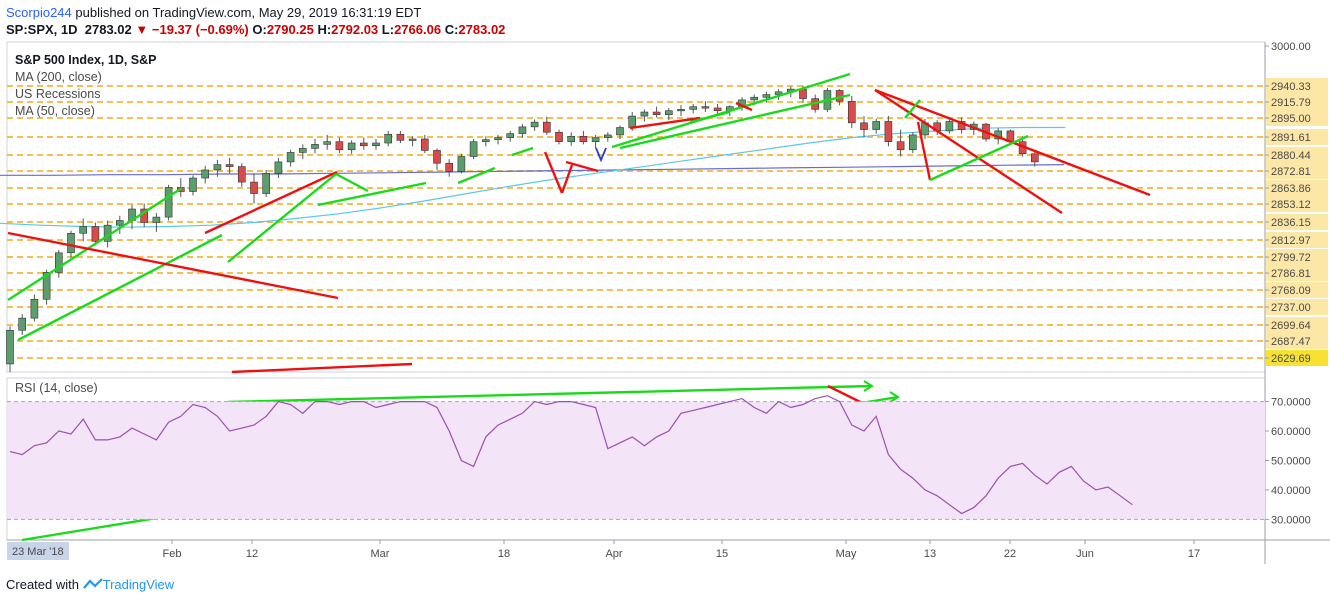 The height and width of the screenshot is (603, 1330). I want to click on high-value: 2792.03, so click(355, 29).